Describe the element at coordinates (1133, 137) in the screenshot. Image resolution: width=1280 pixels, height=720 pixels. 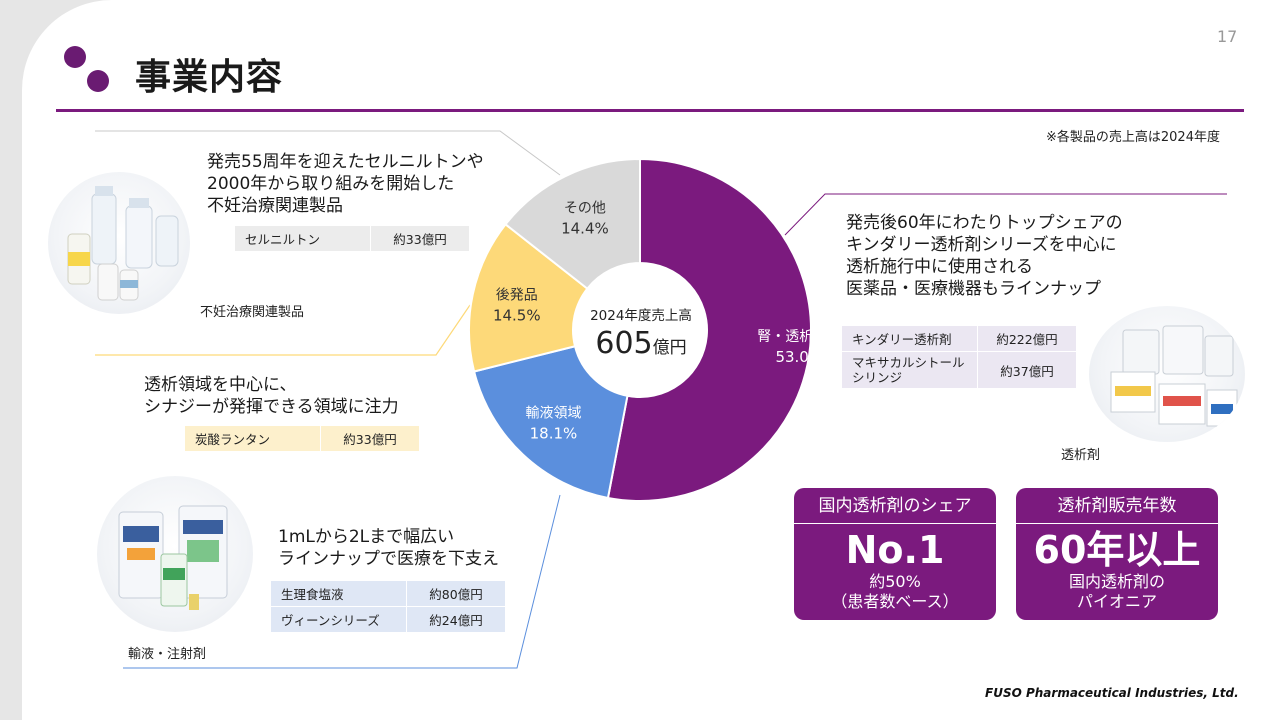
I see `footnote: ※各製品の売上高は2024年度` at that location.